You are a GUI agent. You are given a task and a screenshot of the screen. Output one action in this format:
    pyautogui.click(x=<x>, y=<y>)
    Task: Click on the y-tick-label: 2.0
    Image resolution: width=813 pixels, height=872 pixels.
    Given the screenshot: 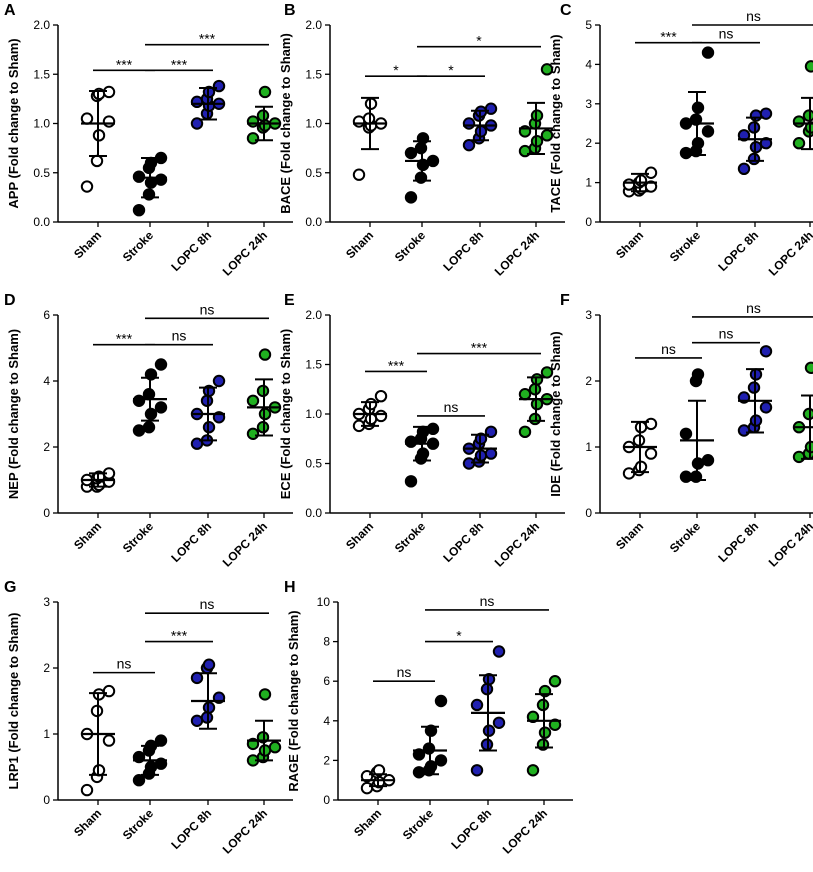 What is the action you would take?
    pyautogui.click(x=41, y=25)
    